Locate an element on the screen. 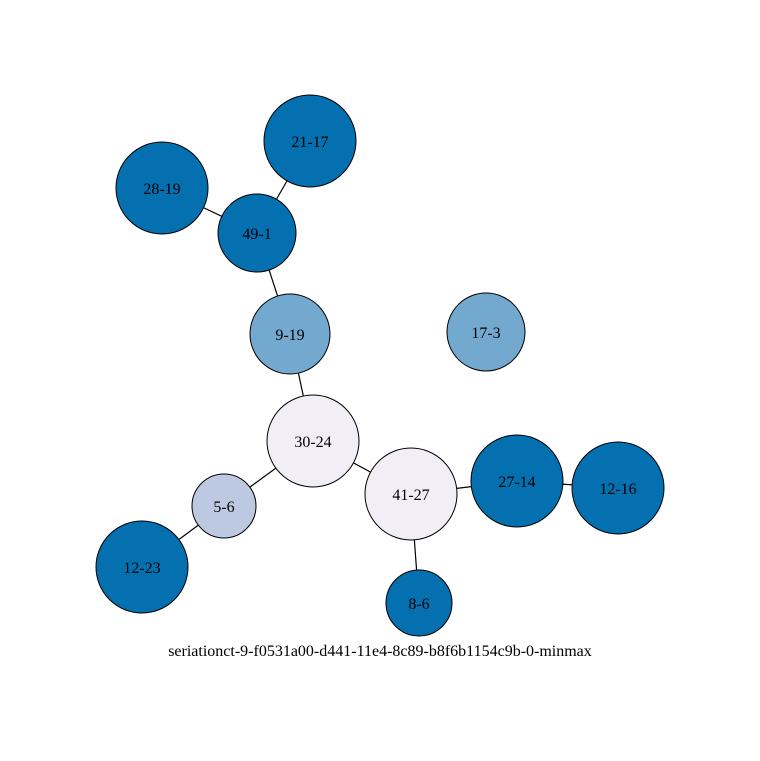  node-30-24: 30-24 is located at coordinates (313, 441).